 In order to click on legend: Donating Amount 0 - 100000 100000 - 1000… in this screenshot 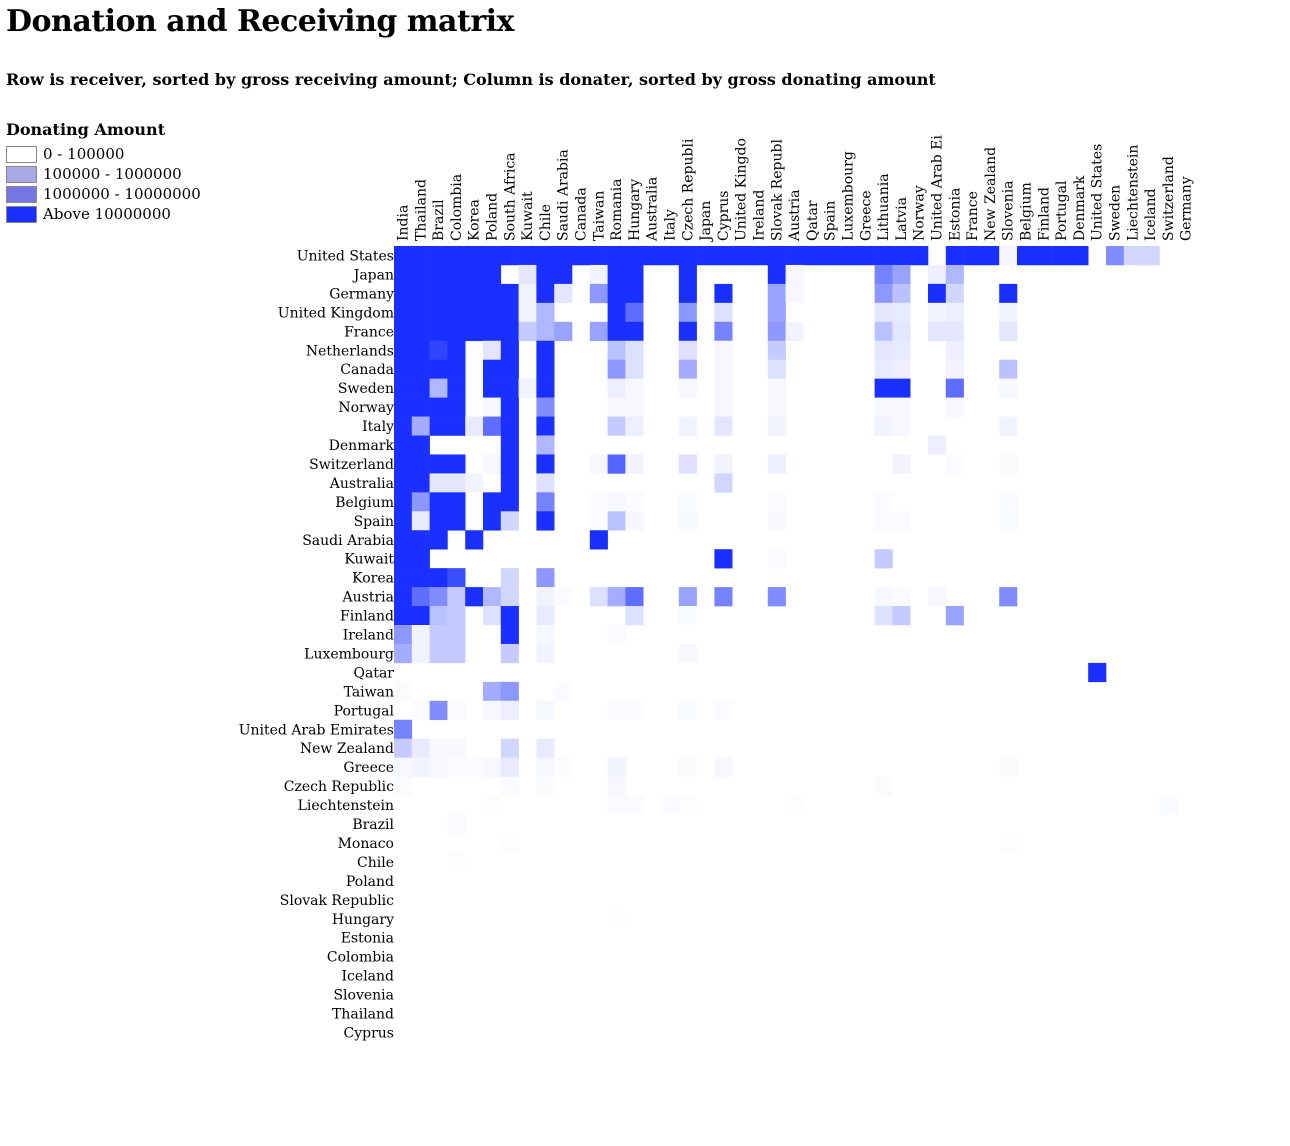, I will do `click(103, 172)`.